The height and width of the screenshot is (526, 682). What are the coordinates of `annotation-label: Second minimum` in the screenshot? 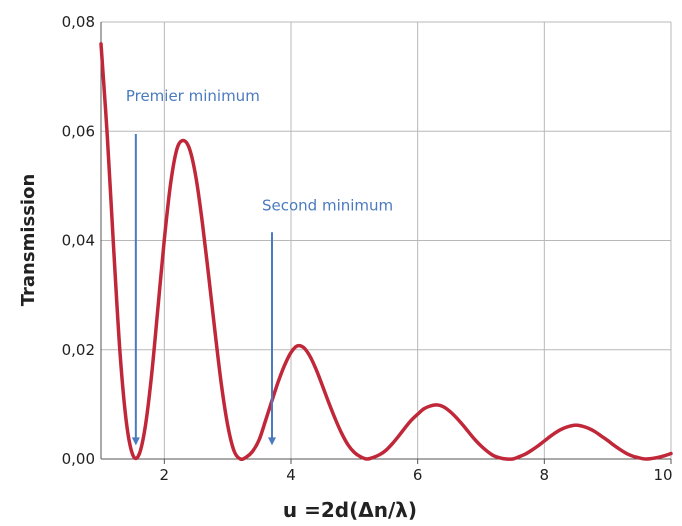 It's located at (327, 205).